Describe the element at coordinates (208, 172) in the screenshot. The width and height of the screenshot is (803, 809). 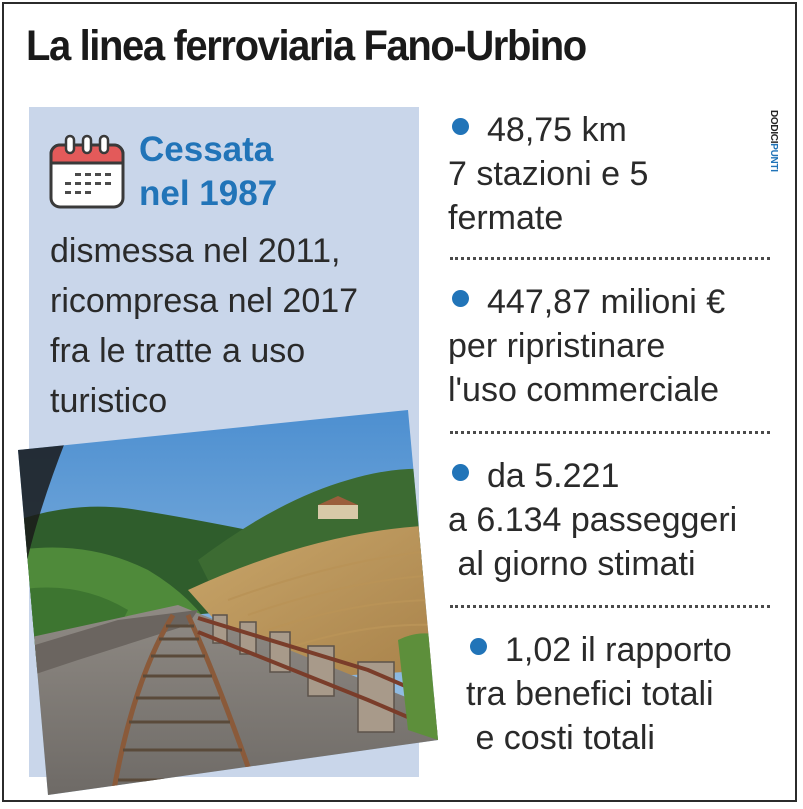
I see `closure-highlight: Cessata nel 1987` at that location.